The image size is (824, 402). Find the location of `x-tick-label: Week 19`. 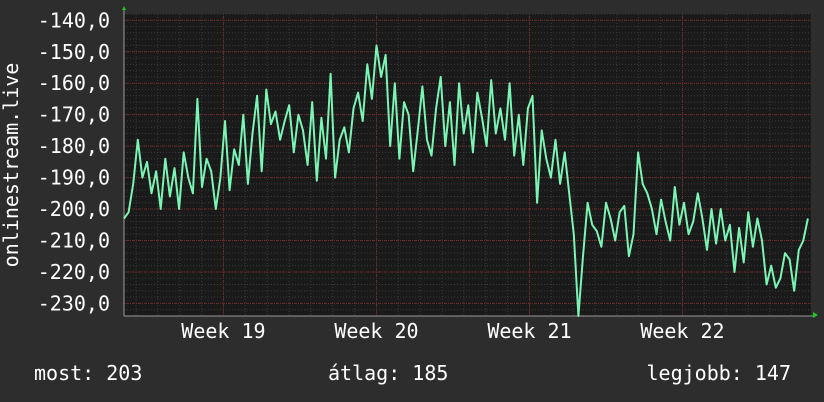

x-tick-label: Week 19 is located at coordinates (223, 331).